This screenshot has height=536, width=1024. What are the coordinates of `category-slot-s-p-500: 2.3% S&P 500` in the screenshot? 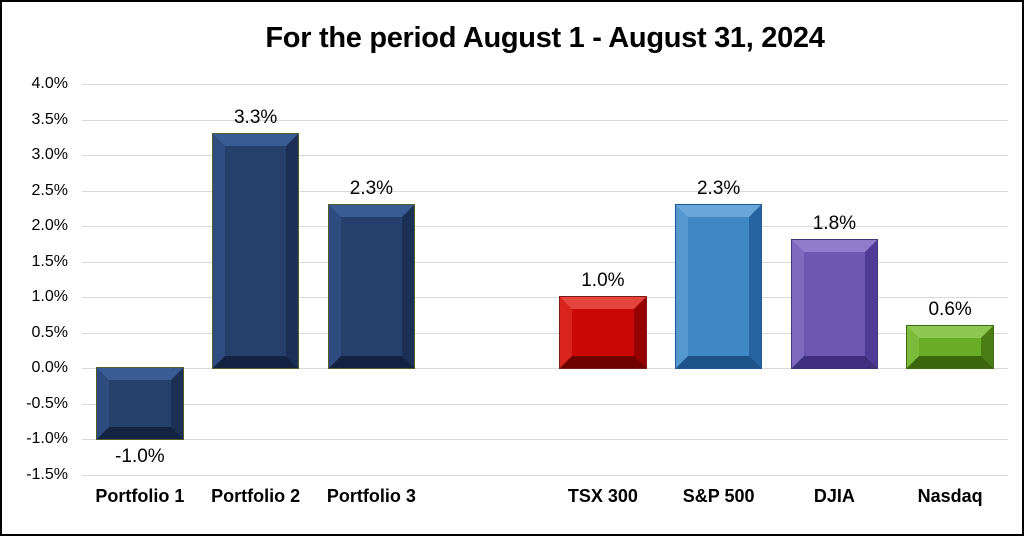 It's located at (719, 295).